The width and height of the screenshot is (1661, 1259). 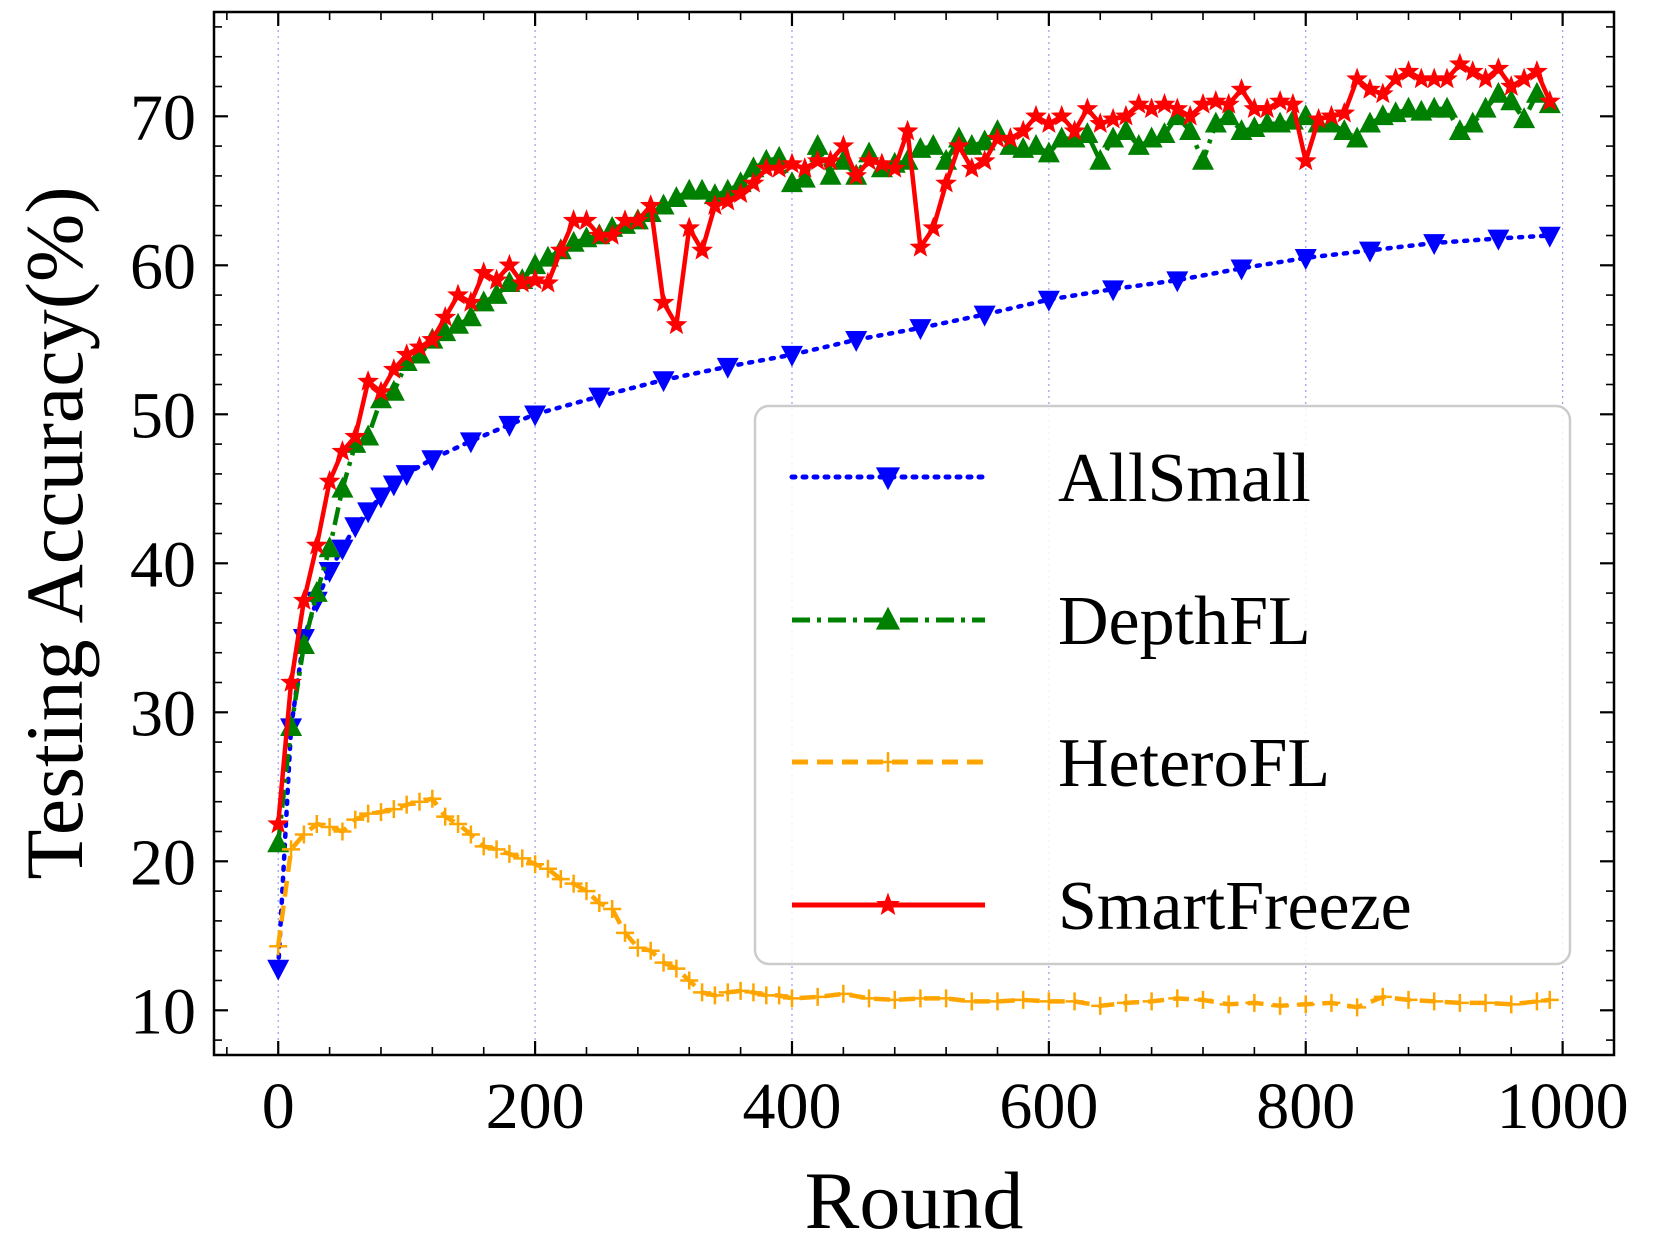 I want to click on legend-entry-heterofl: HeteroFL, so click(x=1061, y=763).